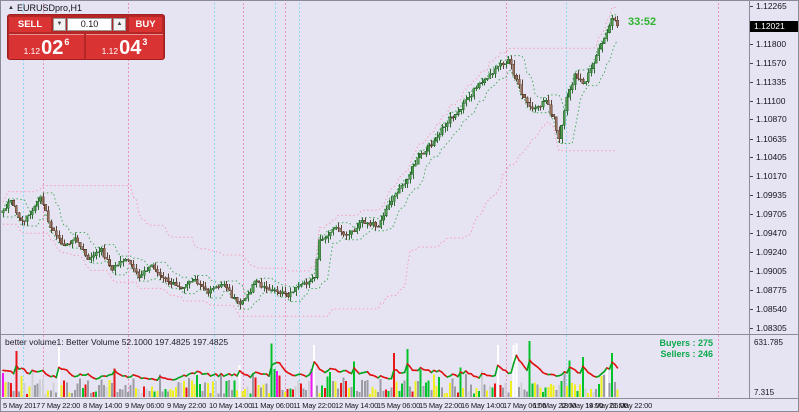 This screenshot has height=412, width=799. What do you see at coordinates (130, 48) in the screenshot?
I see `ask-big-digits: 04` at bounding box center [130, 48].